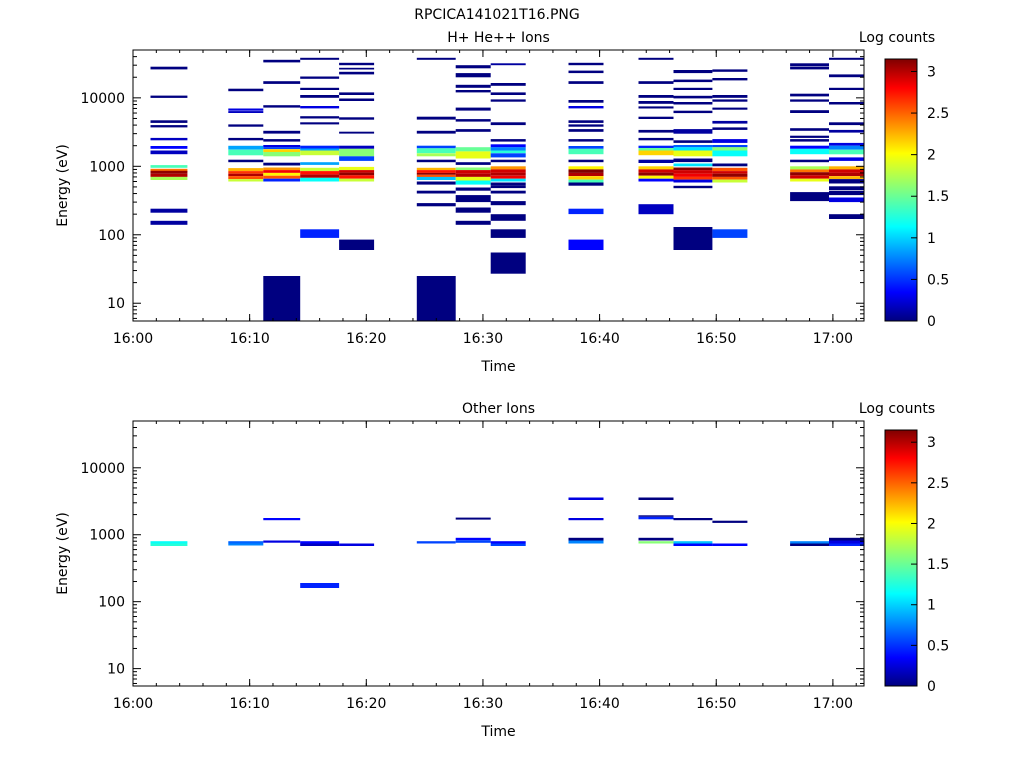  What do you see at coordinates (496, 15) in the screenshot?
I see `figure-title: RPCICA141021T16.PNG` at bounding box center [496, 15].